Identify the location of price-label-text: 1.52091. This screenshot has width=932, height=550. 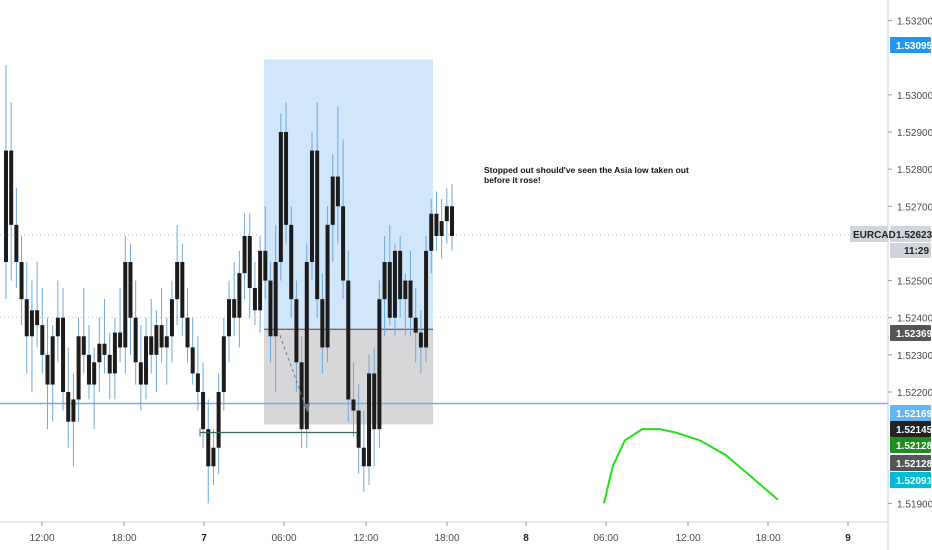
(914, 481).